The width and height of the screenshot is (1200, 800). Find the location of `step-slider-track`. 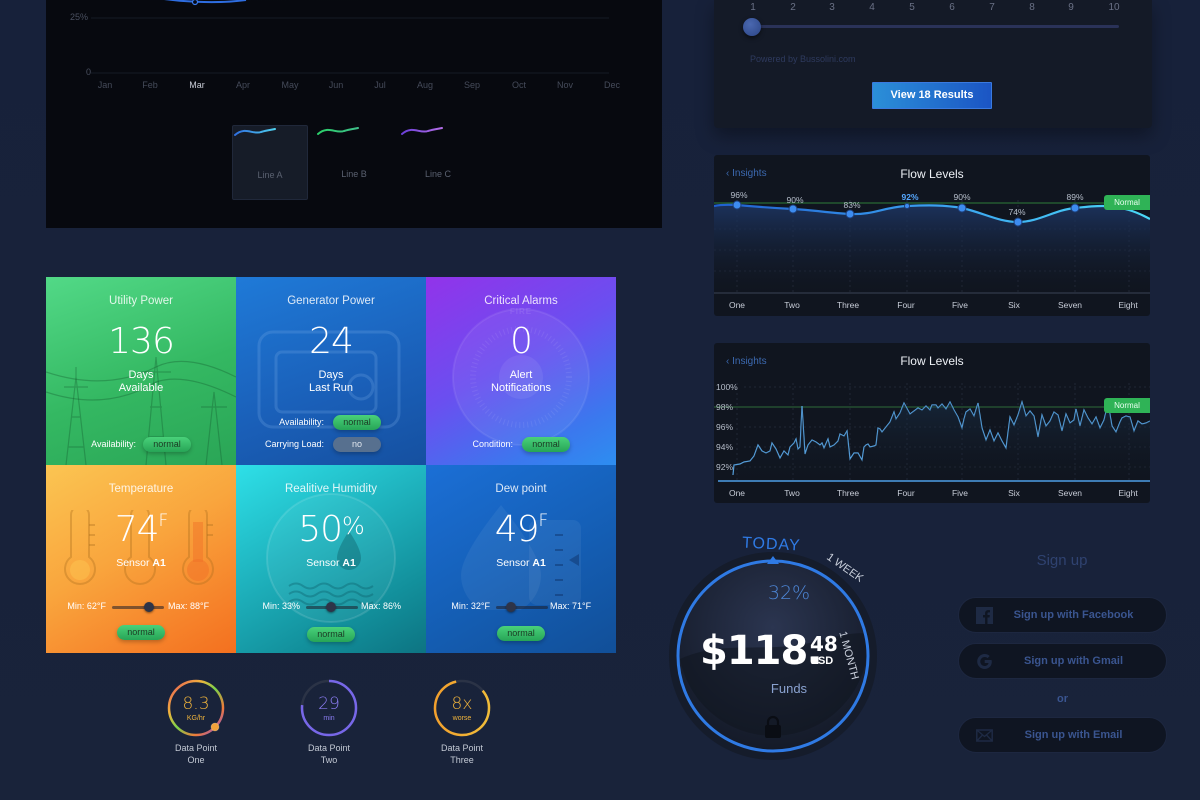

step-slider-track is located at coordinates (936, 26).